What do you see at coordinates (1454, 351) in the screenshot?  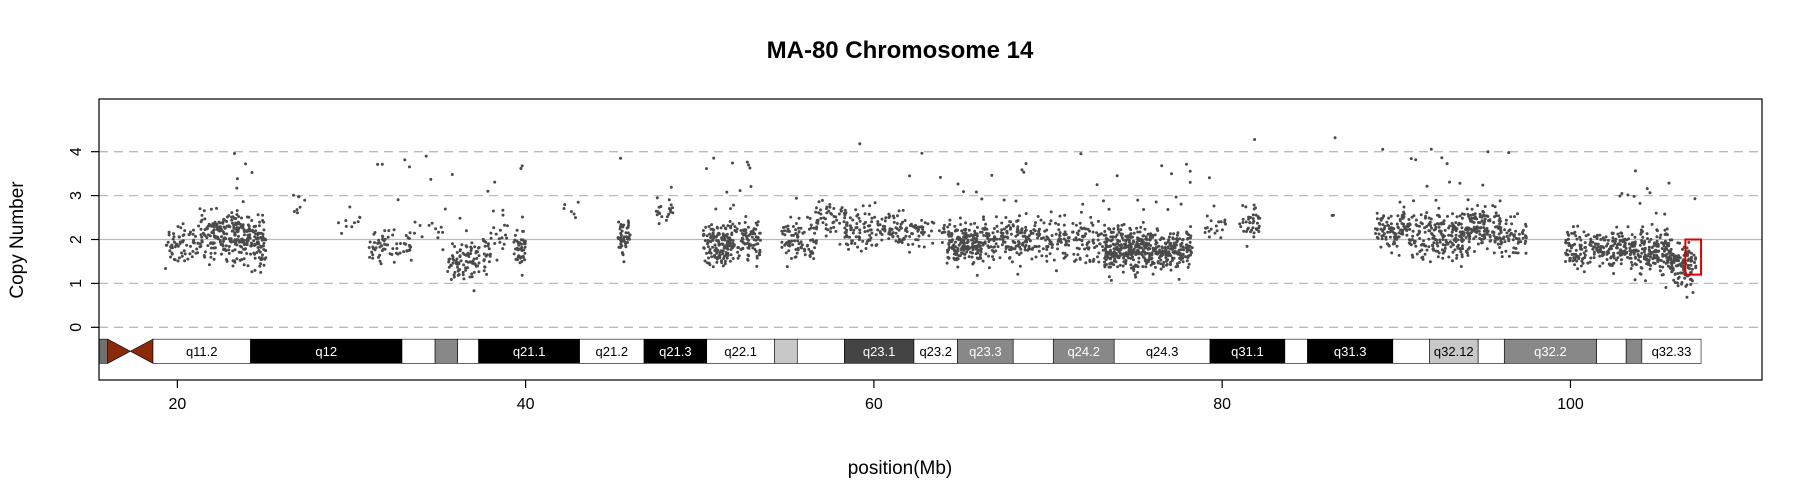 I see `band-label: q32.12` at bounding box center [1454, 351].